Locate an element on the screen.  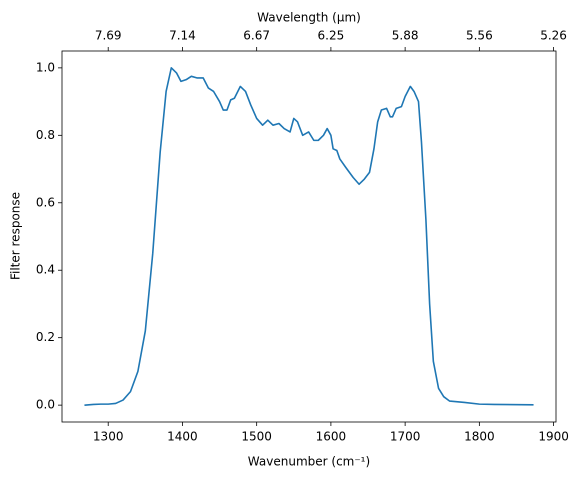
y-tick-label: 0.0 is located at coordinates (45, 405).